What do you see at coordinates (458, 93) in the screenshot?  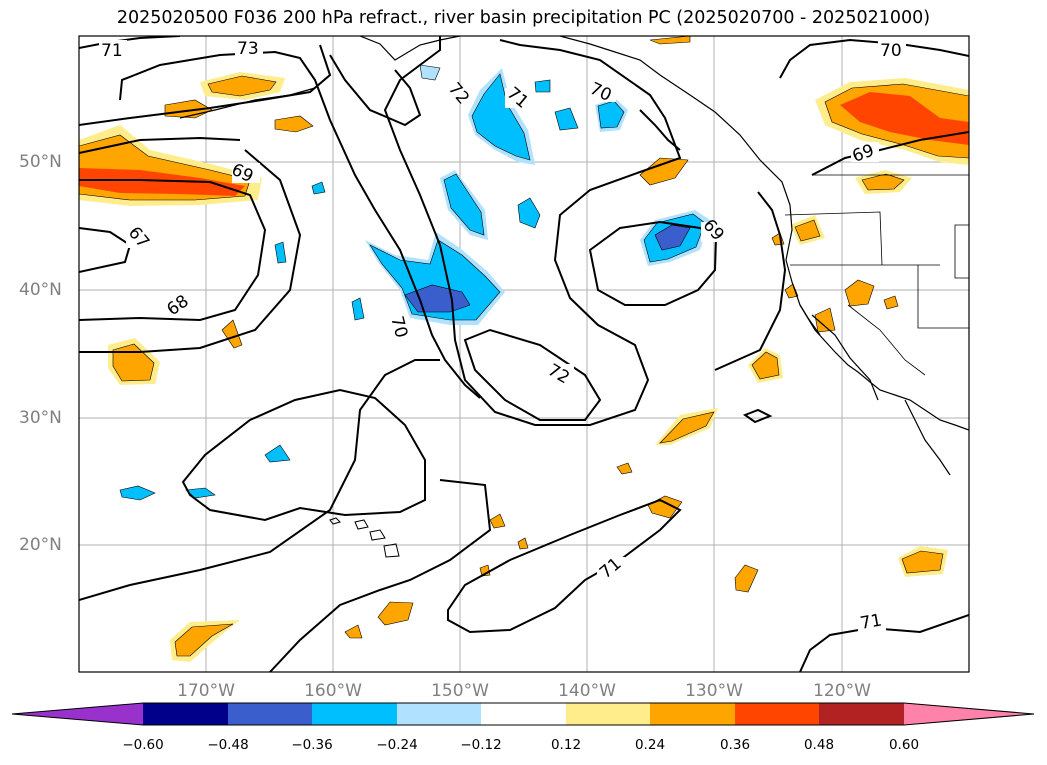 I see `contour-label: 72` at bounding box center [458, 93].